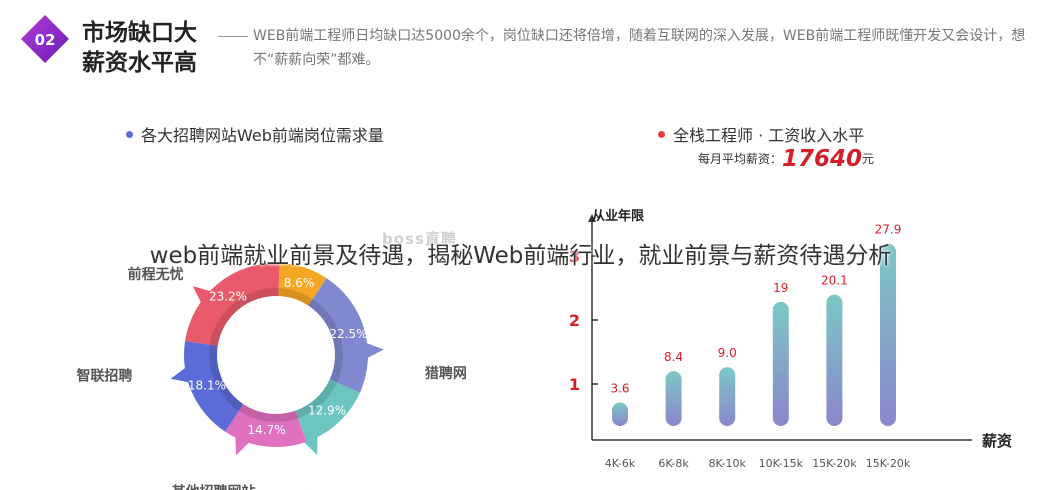  I want to click on right-chart-title-row: 全栈工程师 · 工资收入水平, so click(761, 134).